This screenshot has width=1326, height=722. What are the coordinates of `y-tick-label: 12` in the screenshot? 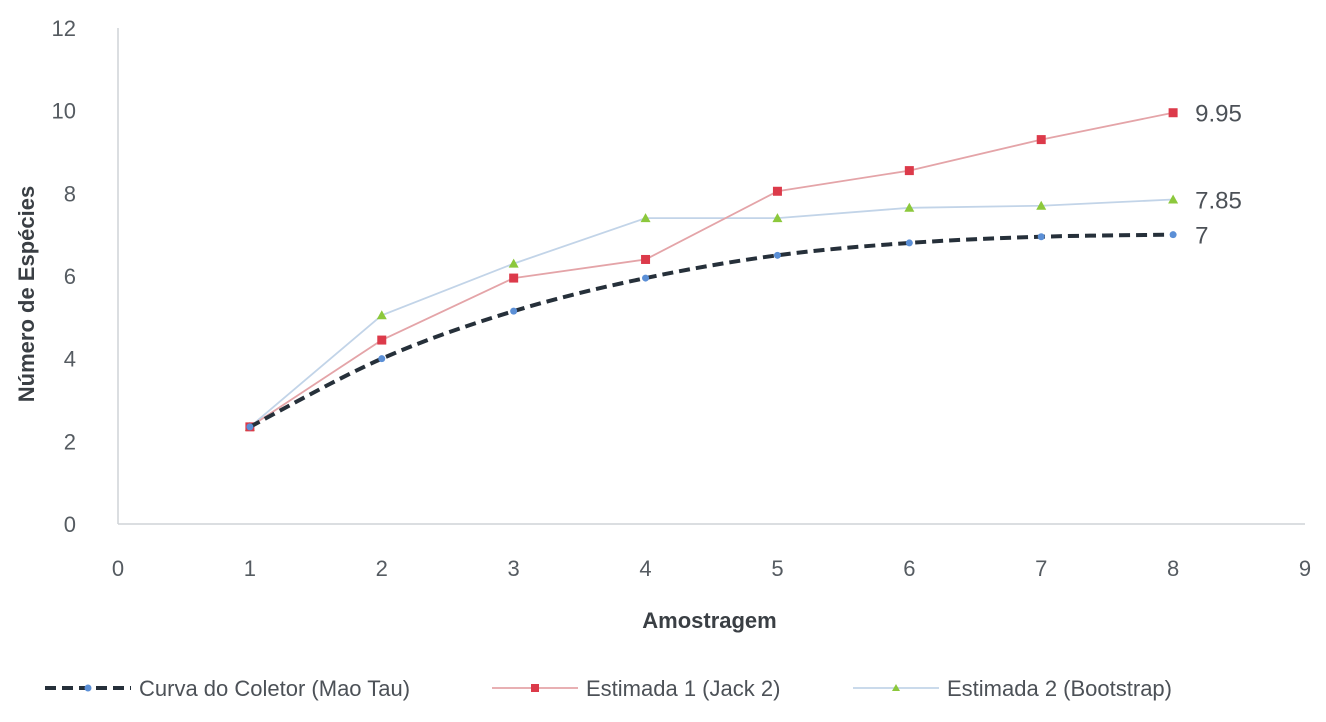 It's located at (64, 28).